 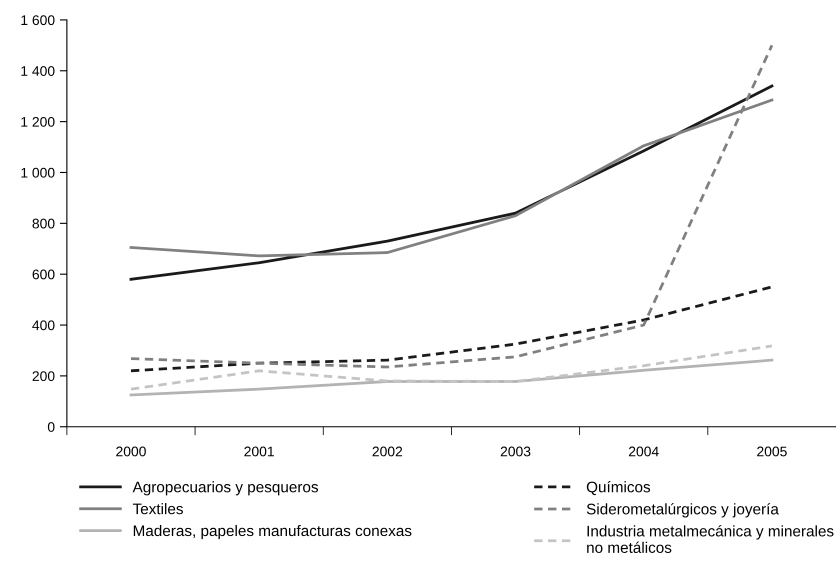 What do you see at coordinates (43, 275) in the screenshot?
I see `y-tick-label: 600` at bounding box center [43, 275].